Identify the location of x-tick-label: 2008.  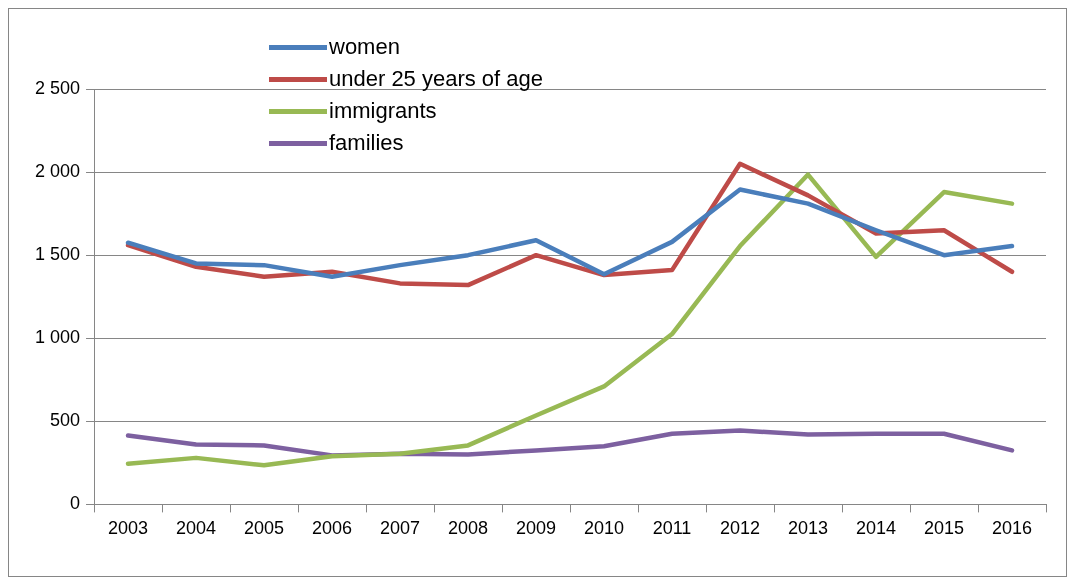
(468, 528).